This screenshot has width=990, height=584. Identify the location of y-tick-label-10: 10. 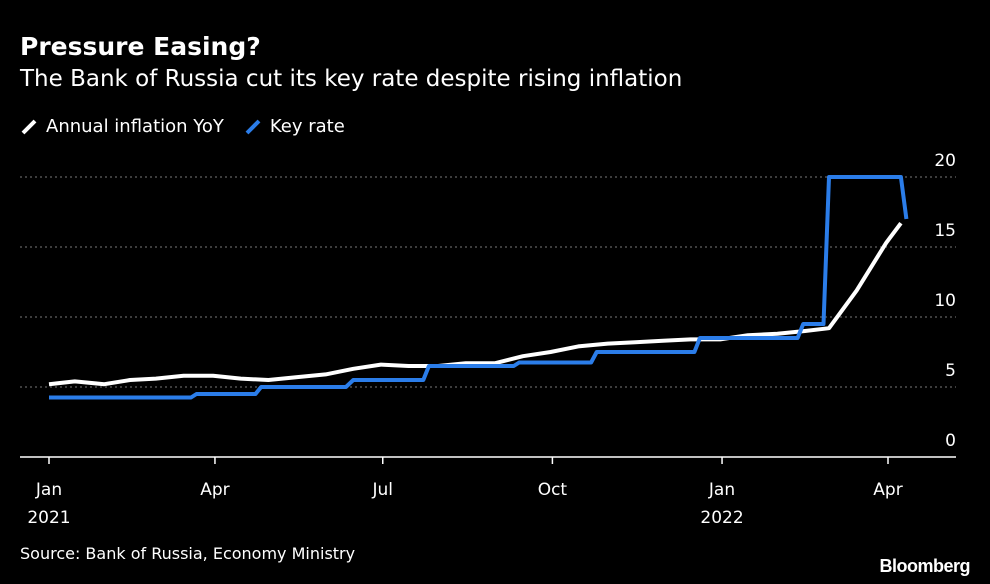
(945, 301).